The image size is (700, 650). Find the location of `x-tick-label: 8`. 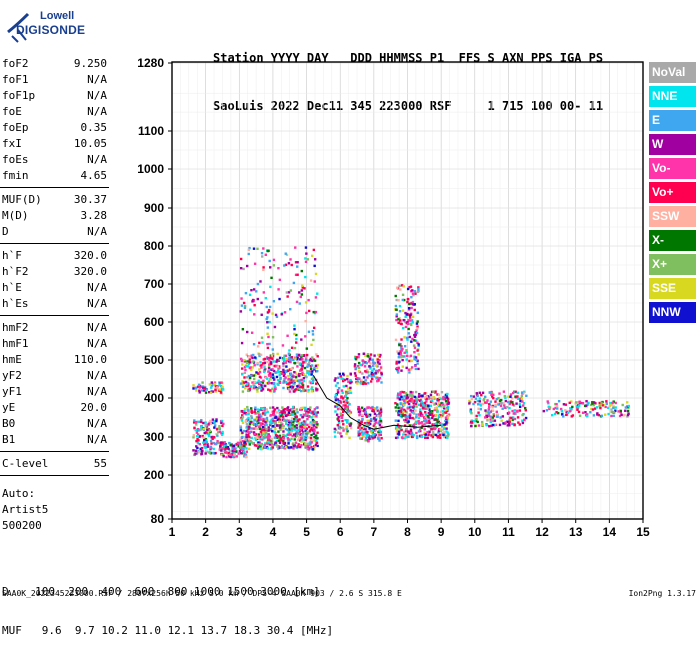

x-tick-label: 8 is located at coordinates (407, 532).